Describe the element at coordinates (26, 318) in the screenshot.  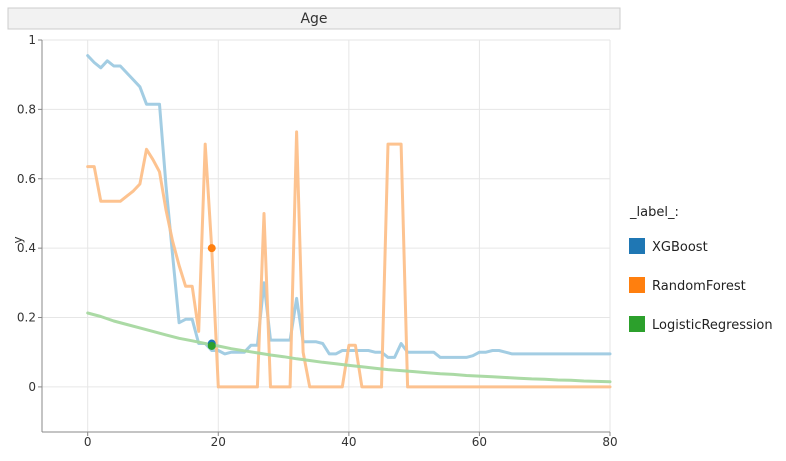
I see `y-tick-label: 0.2` at that location.